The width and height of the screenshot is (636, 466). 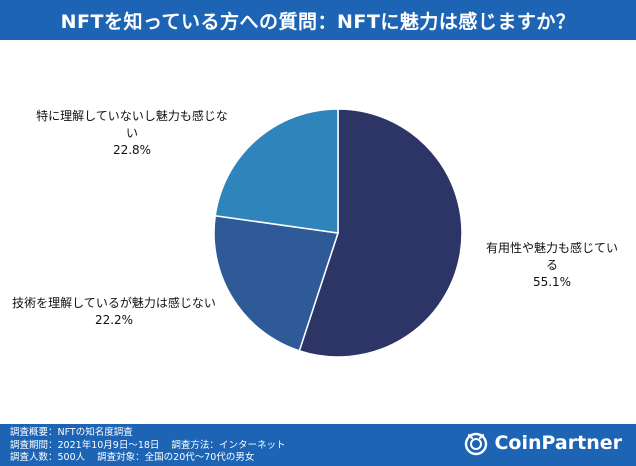 I want to click on pie-slice-no-understanding, so click(x=276, y=171).